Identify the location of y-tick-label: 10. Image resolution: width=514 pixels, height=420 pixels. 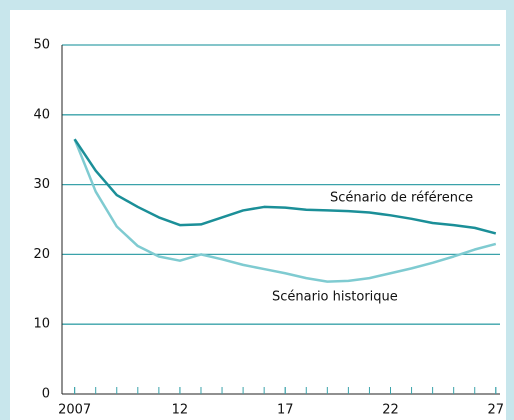
(41, 324).